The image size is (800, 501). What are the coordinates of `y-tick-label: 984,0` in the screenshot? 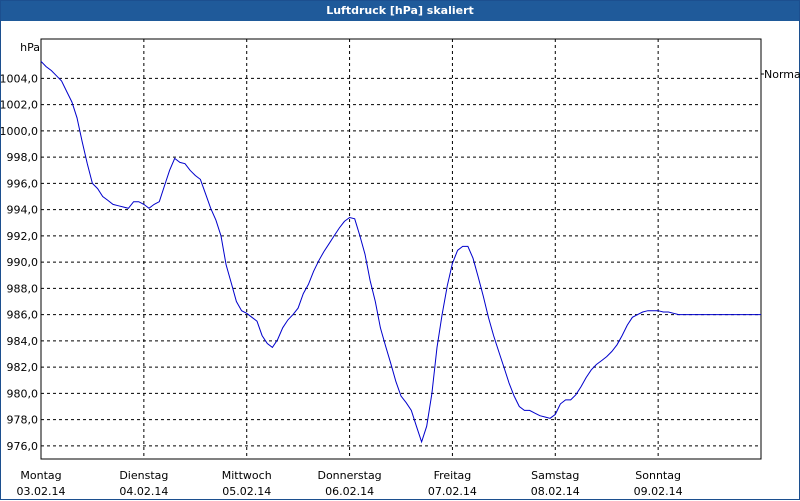 It's located at (23, 341).